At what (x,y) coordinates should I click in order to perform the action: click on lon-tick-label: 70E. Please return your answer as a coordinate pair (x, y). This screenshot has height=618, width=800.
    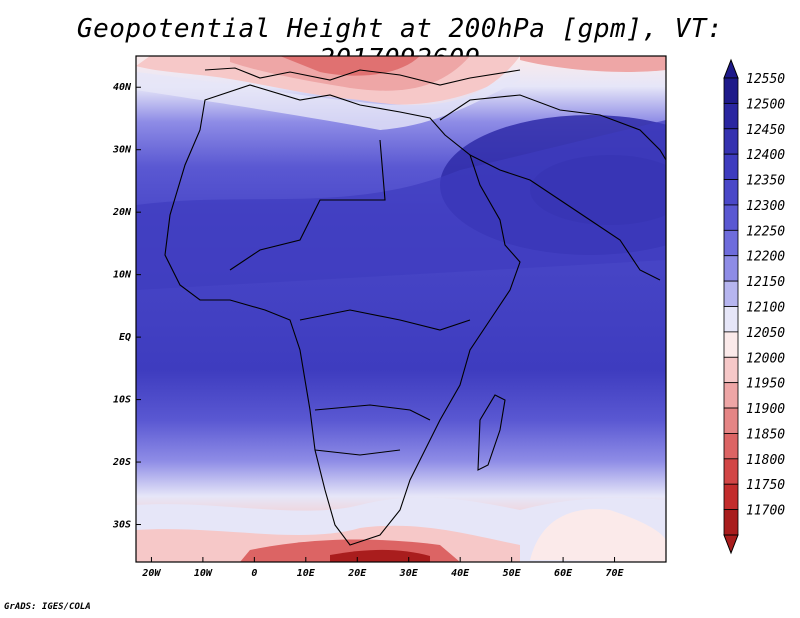
    Looking at the image, I should click on (615, 573).